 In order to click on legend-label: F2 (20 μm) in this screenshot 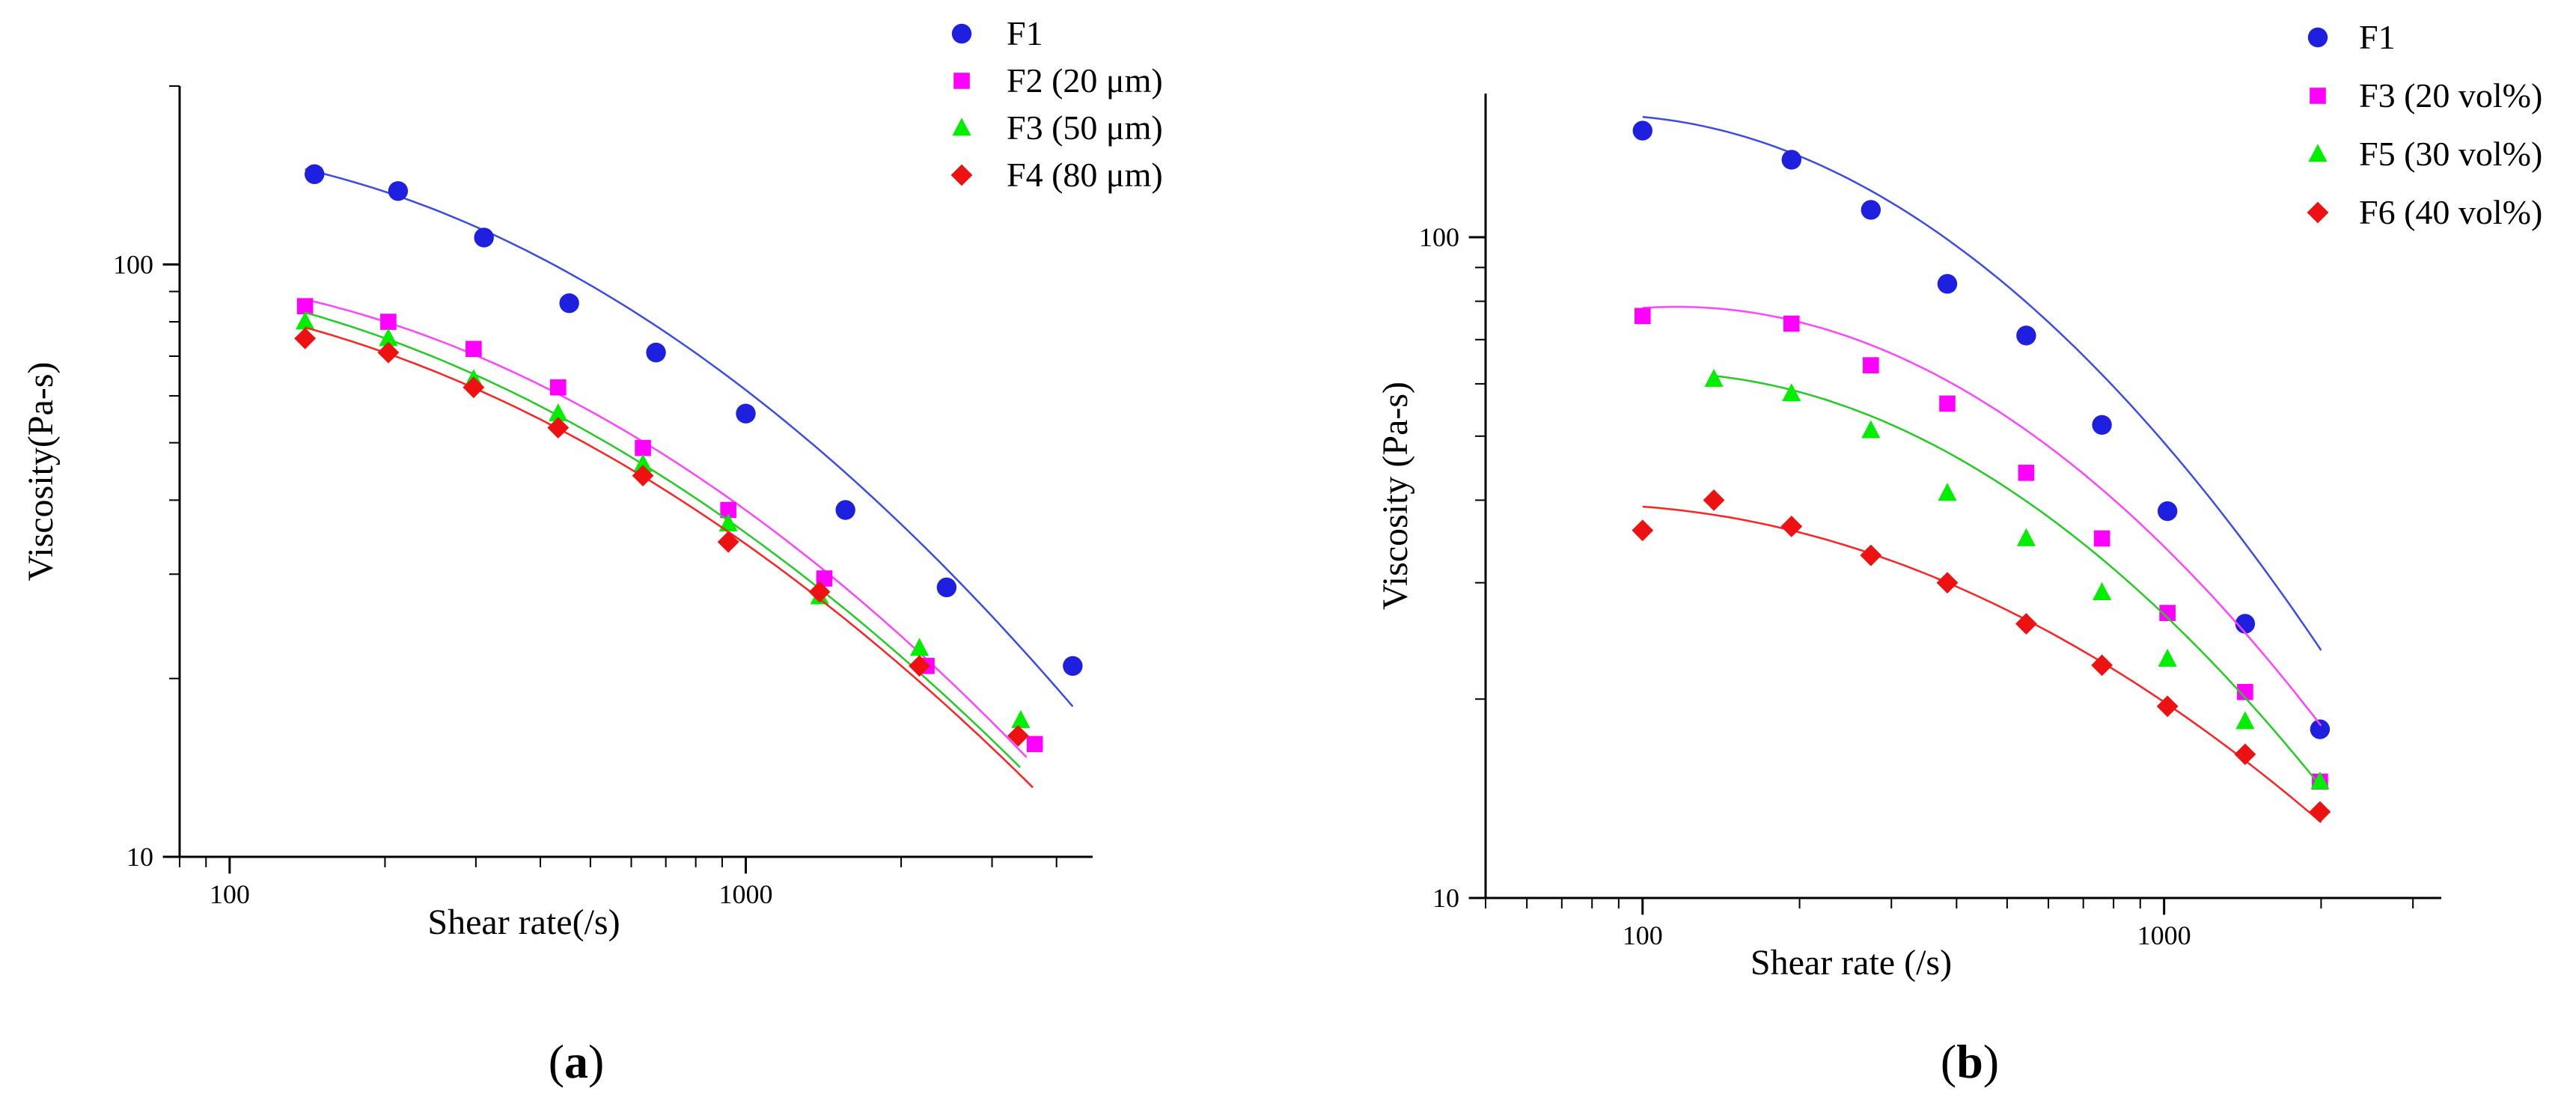, I will do `click(1085, 80)`.